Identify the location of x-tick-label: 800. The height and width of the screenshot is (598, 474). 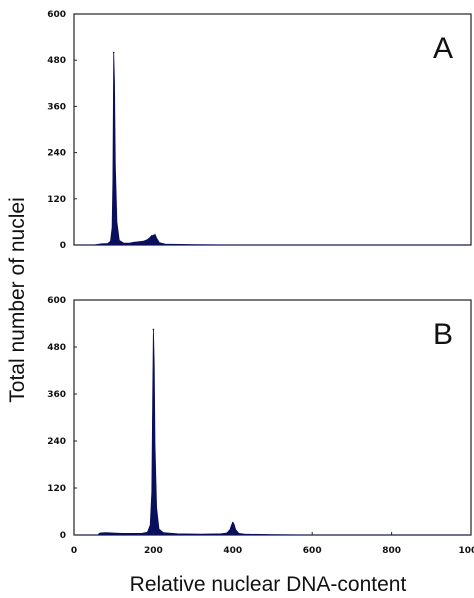
(391, 551).